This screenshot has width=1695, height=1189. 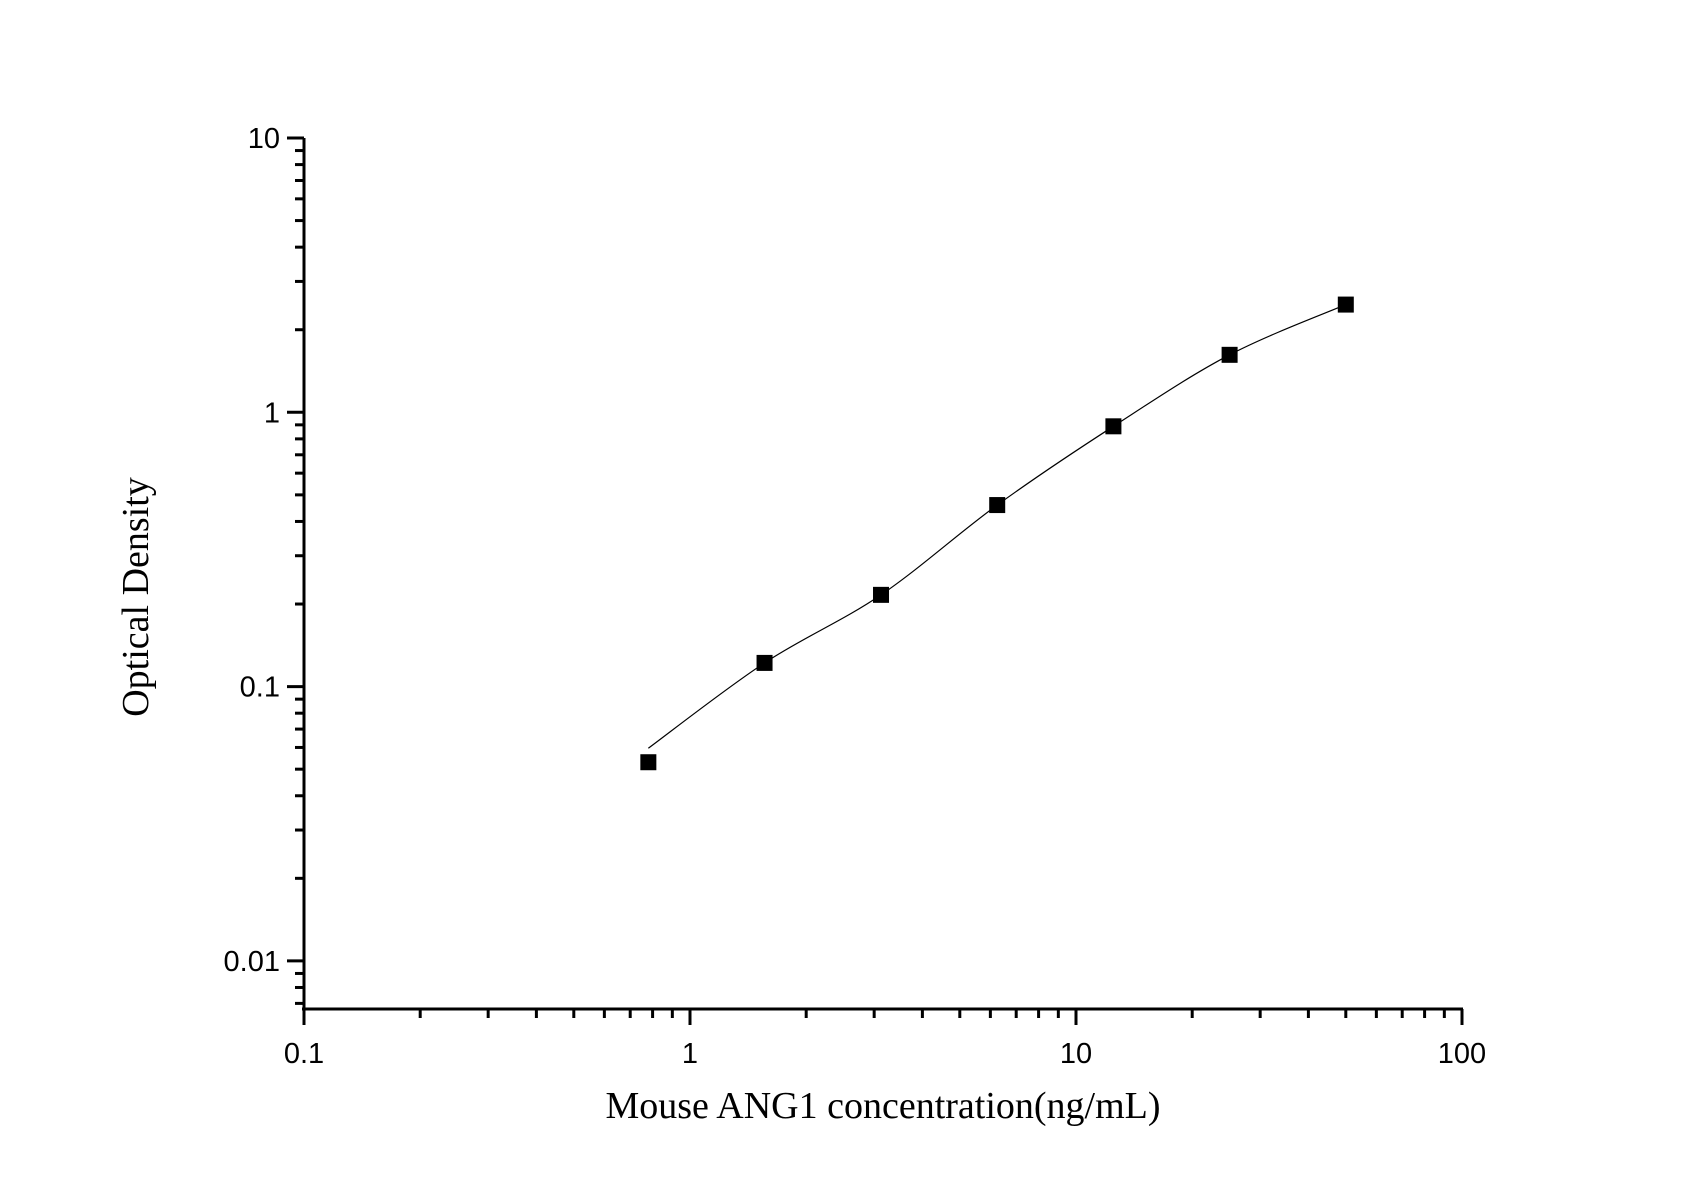 What do you see at coordinates (260, 688) in the screenshot?
I see `y-tick-label: 0.1` at bounding box center [260, 688].